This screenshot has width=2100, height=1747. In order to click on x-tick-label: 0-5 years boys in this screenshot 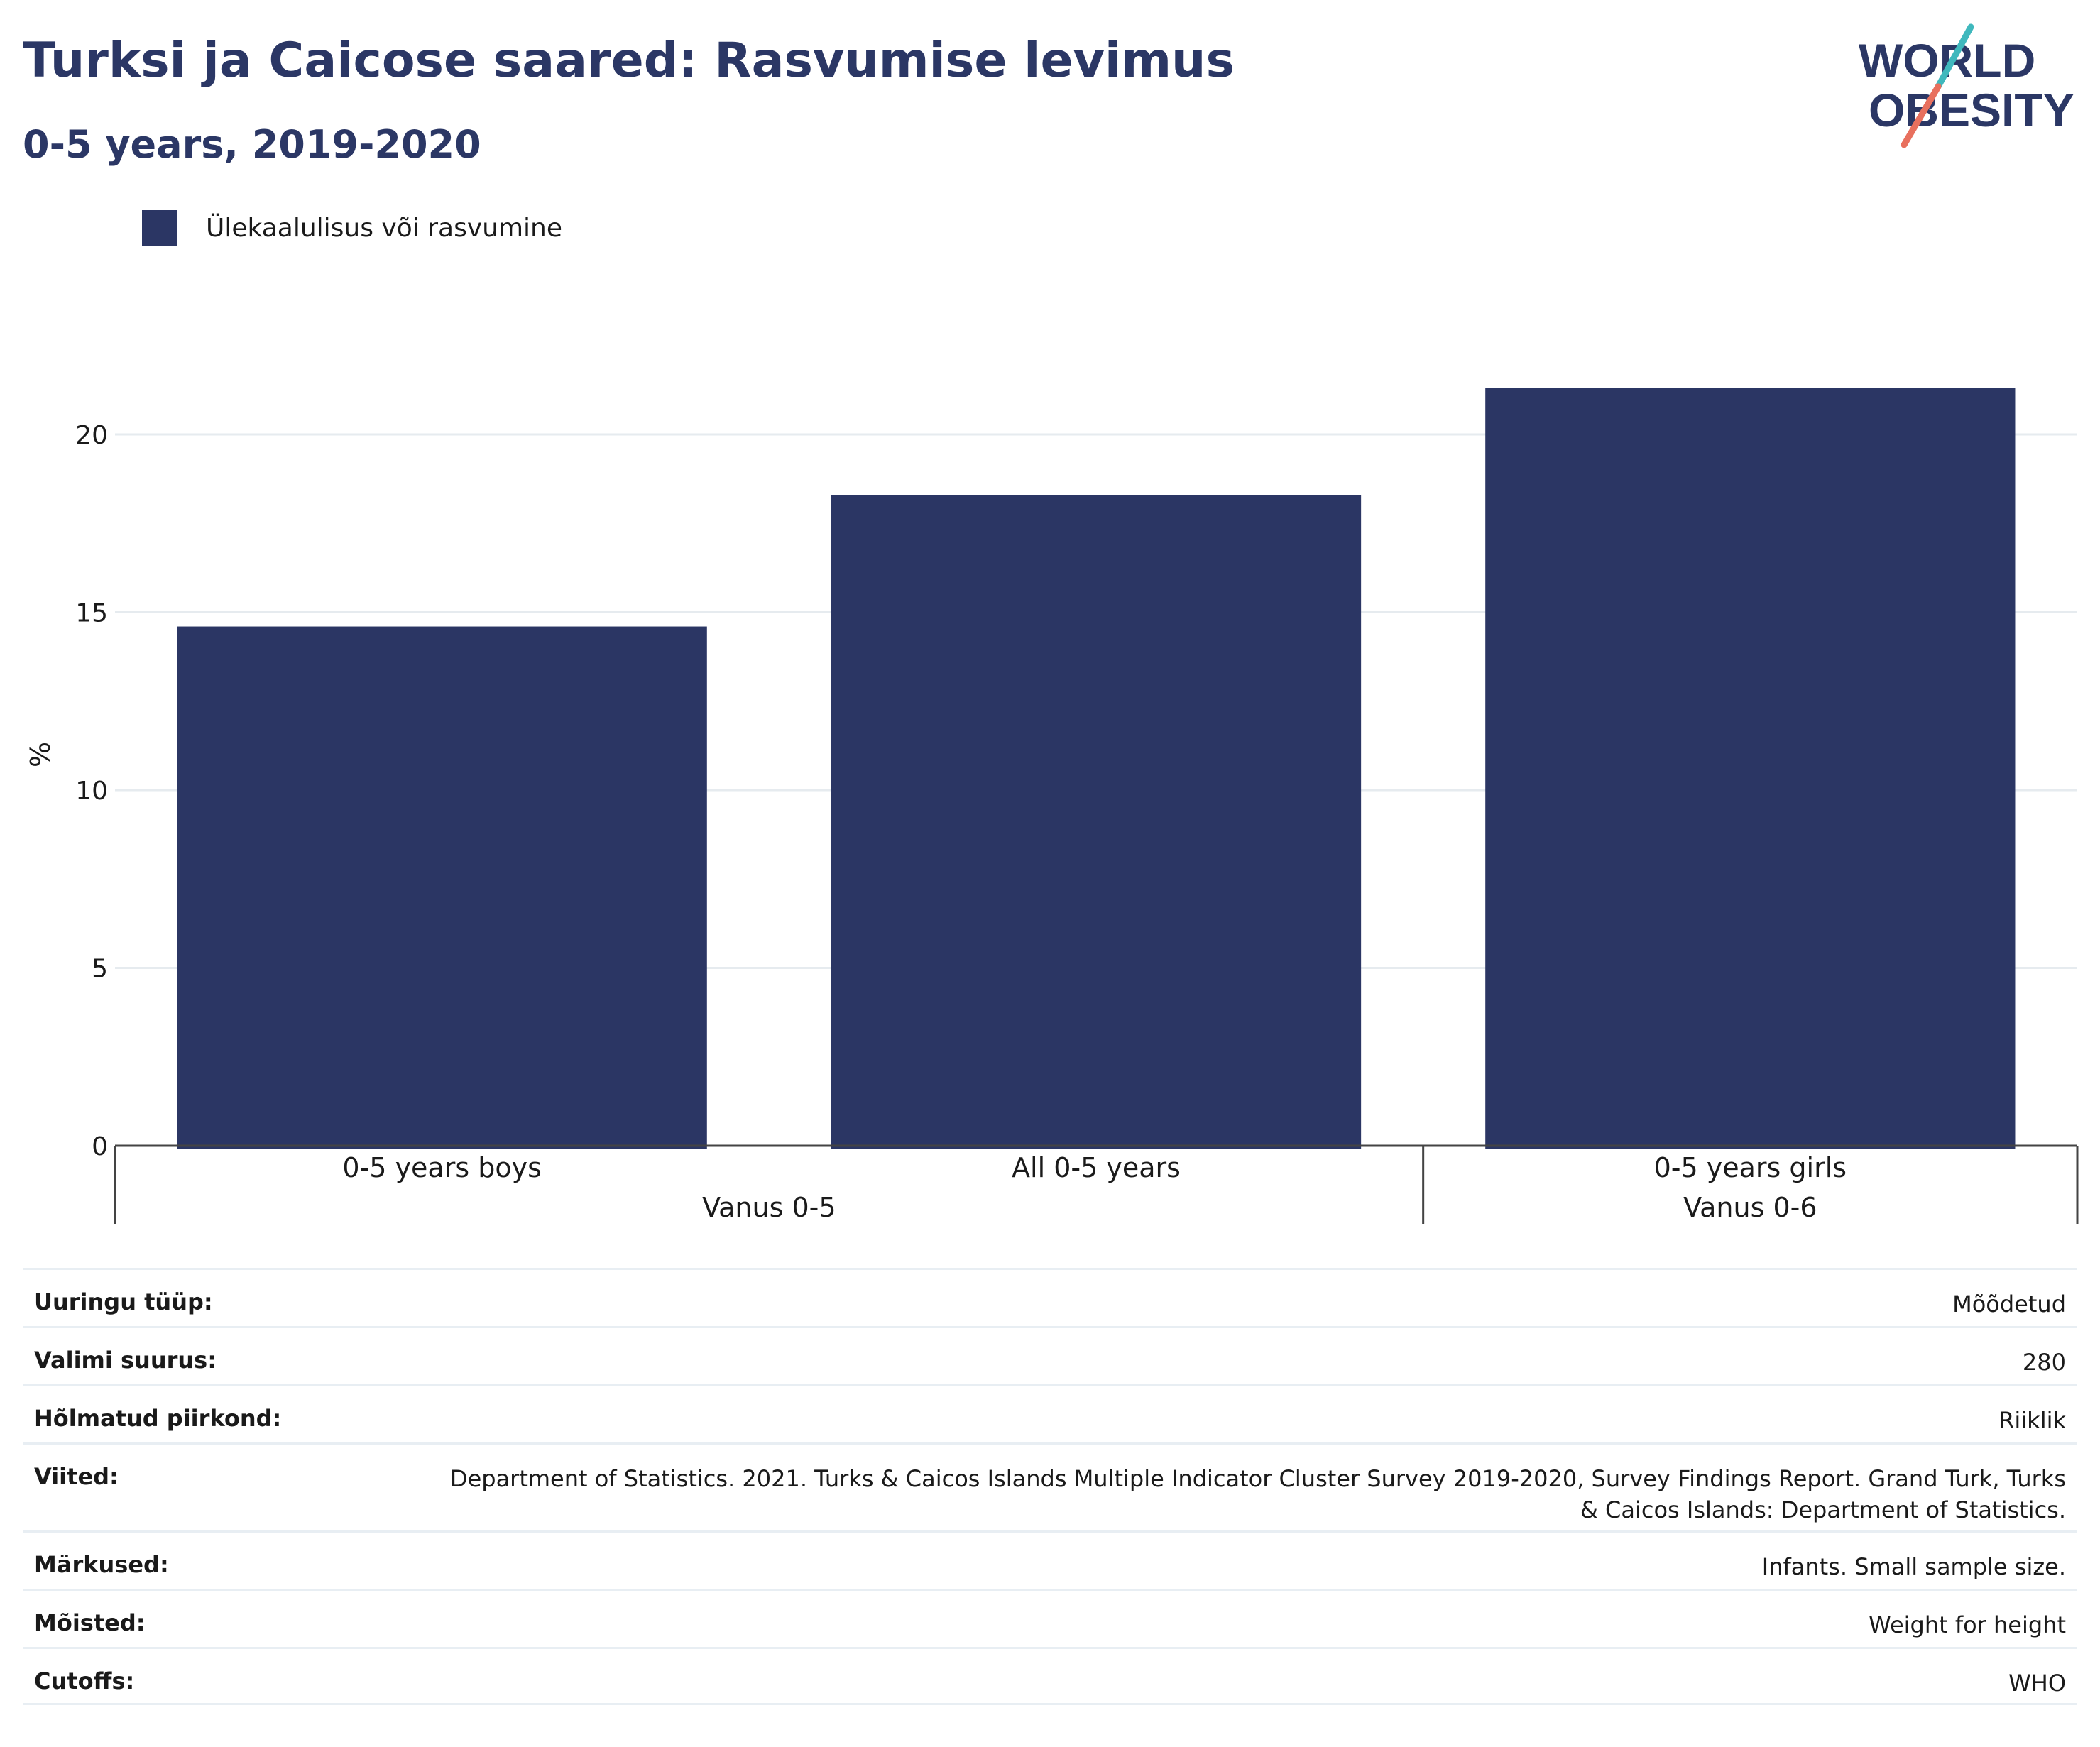, I will do `click(441, 1167)`.